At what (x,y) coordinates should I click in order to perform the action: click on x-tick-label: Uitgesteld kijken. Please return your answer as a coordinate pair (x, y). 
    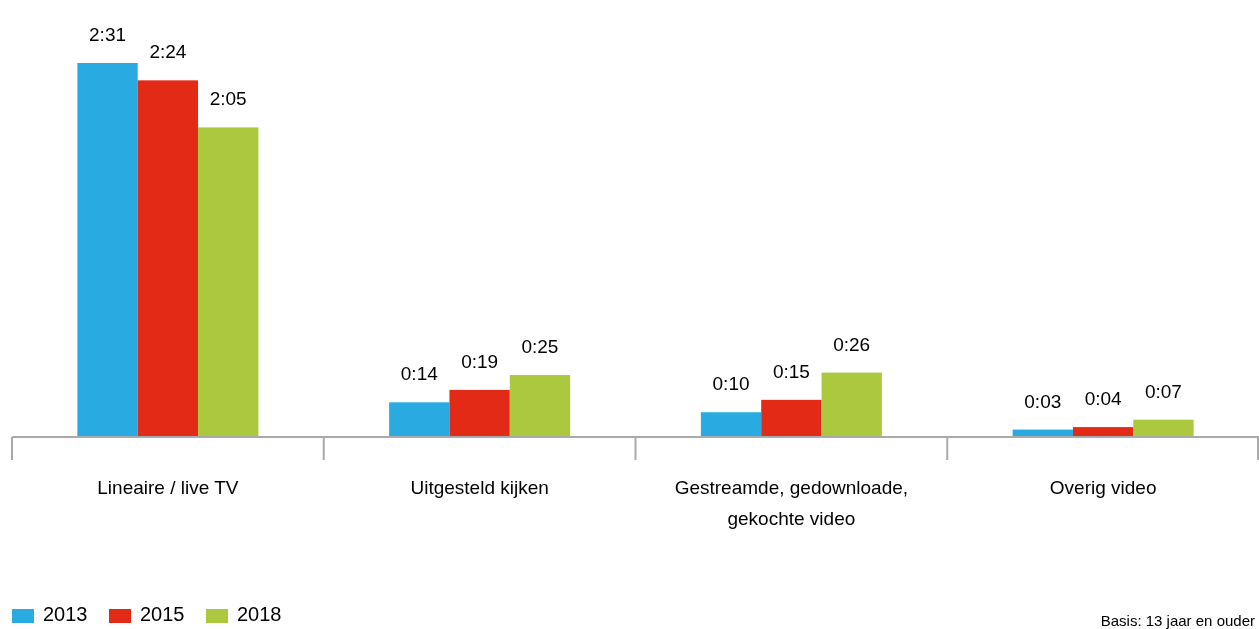
    Looking at the image, I should click on (479, 487).